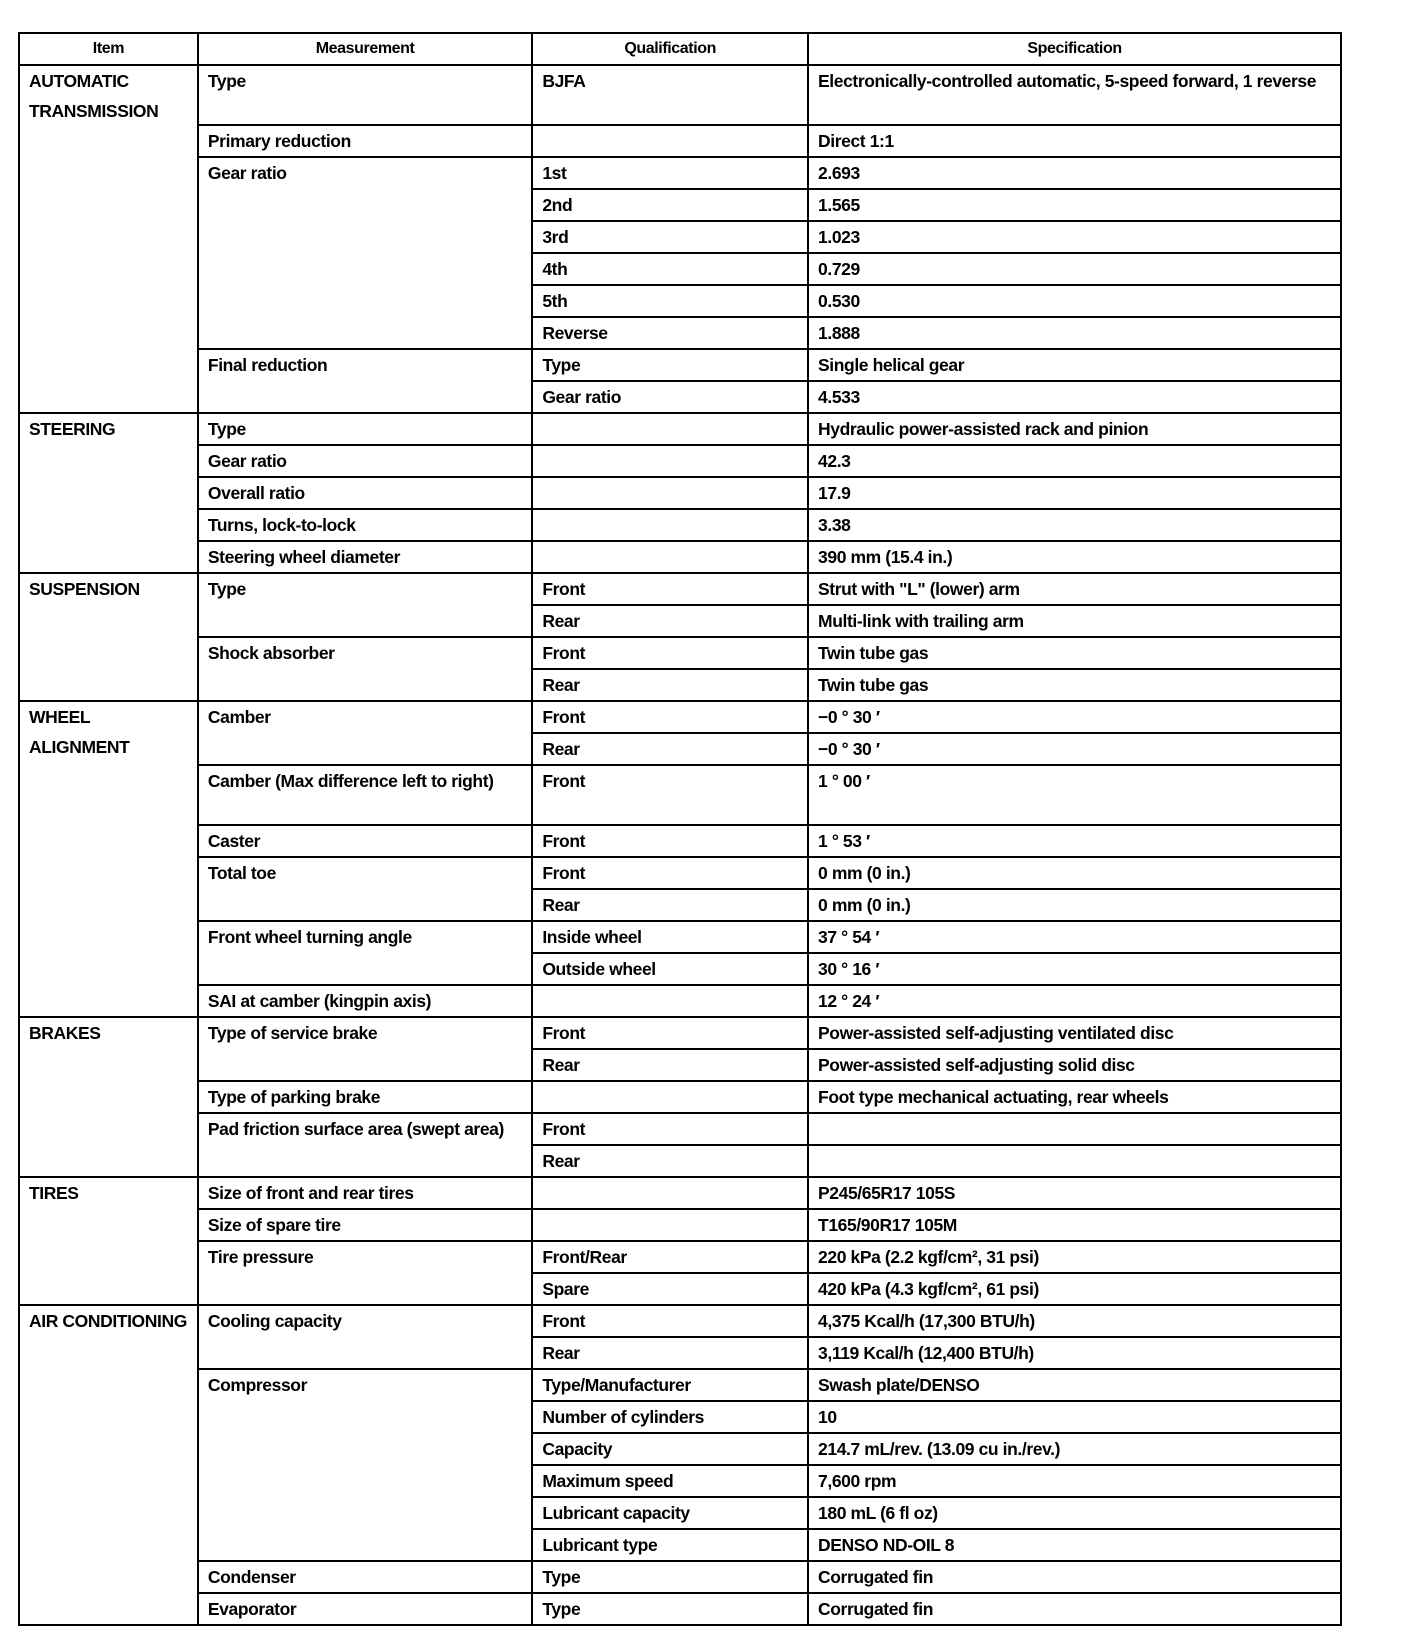 The width and height of the screenshot is (1408, 1626). What do you see at coordinates (1074, 969) in the screenshot?
I see `specification-cell: 30 ° 16 ′` at bounding box center [1074, 969].